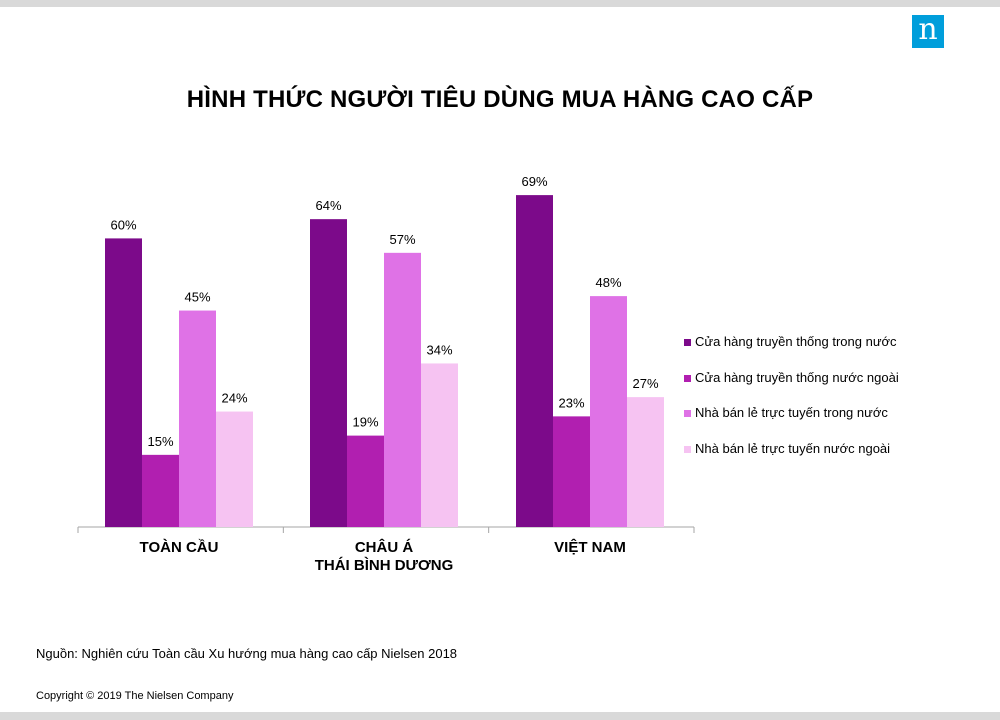  I want to click on legend-label: Nhà bán lẻ trực tuyến trong nước, so click(791, 412).